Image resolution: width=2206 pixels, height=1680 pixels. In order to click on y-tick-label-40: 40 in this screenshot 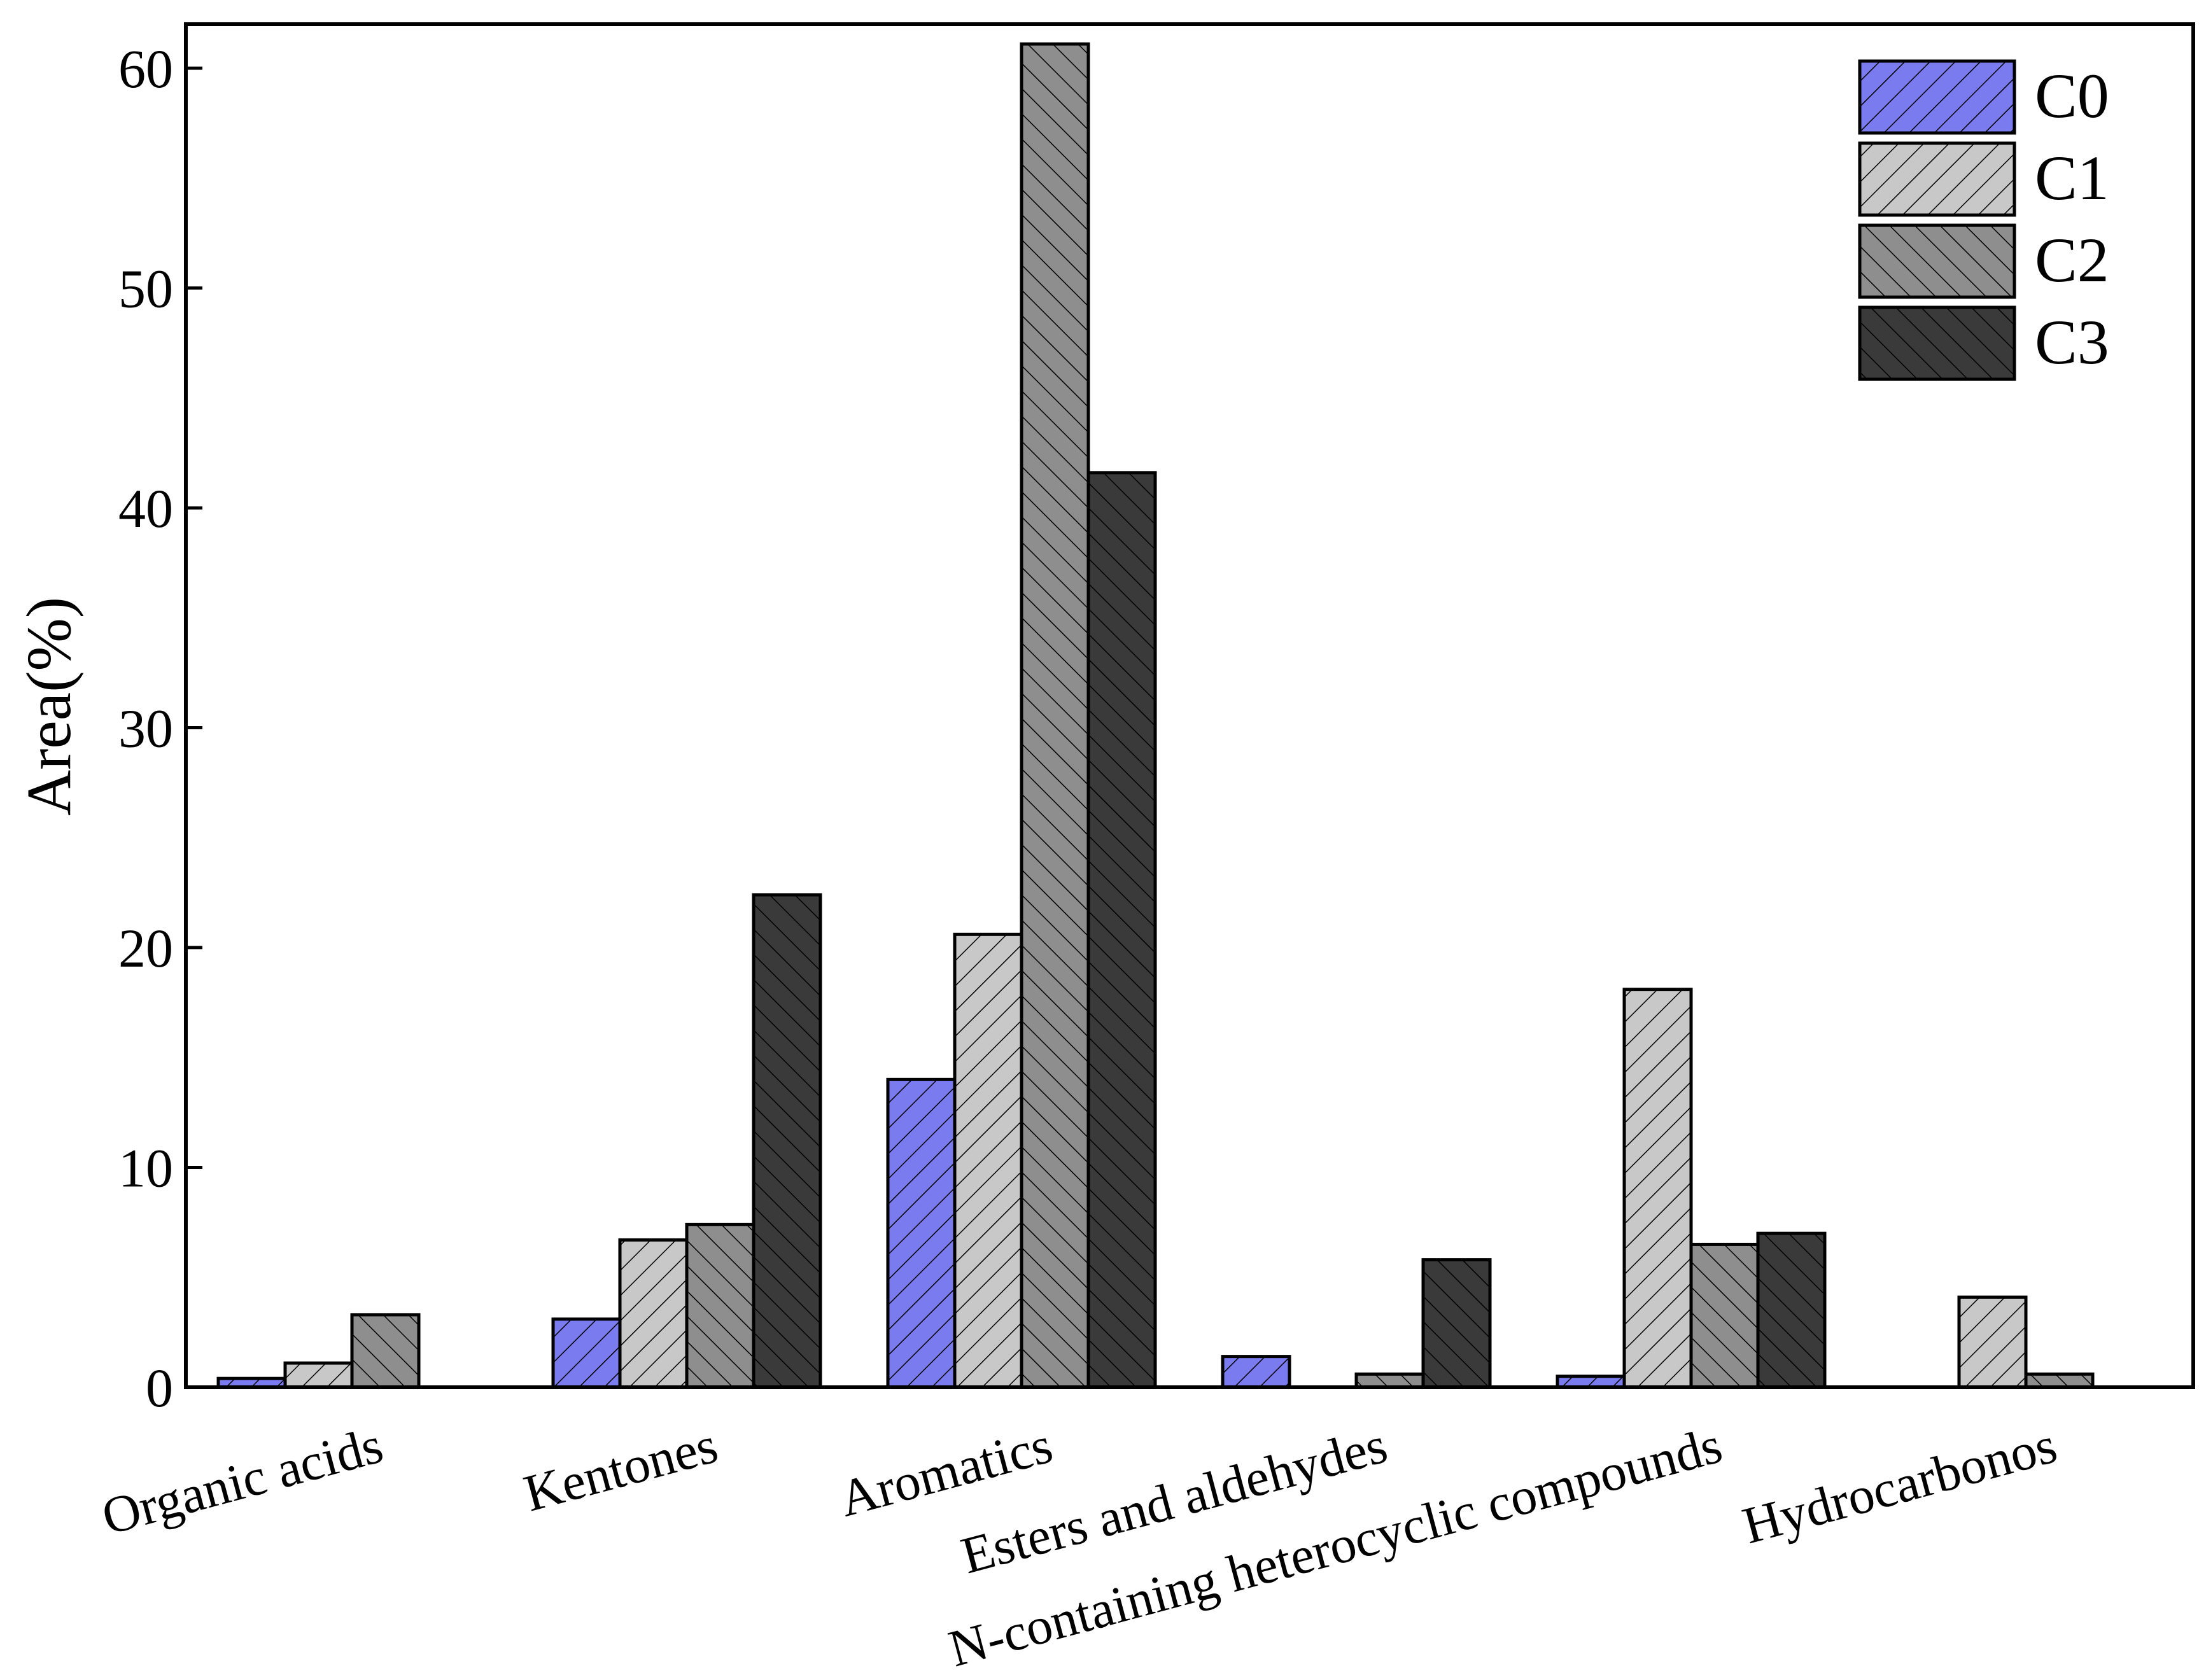, I will do `click(145, 508)`.